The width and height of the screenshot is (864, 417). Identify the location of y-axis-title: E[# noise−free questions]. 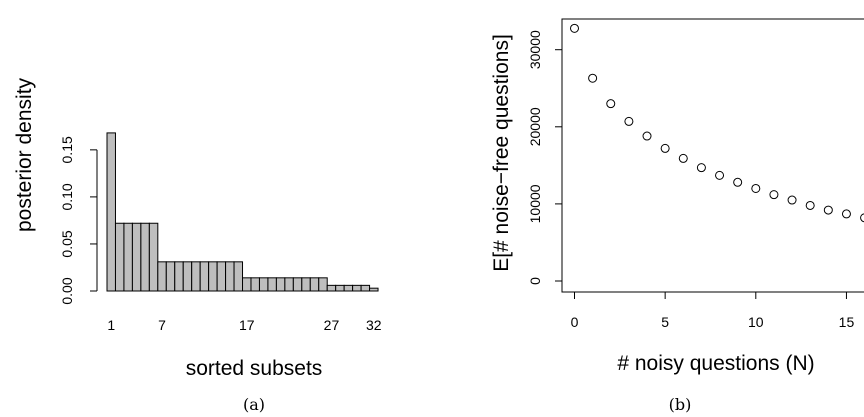
(501, 153).